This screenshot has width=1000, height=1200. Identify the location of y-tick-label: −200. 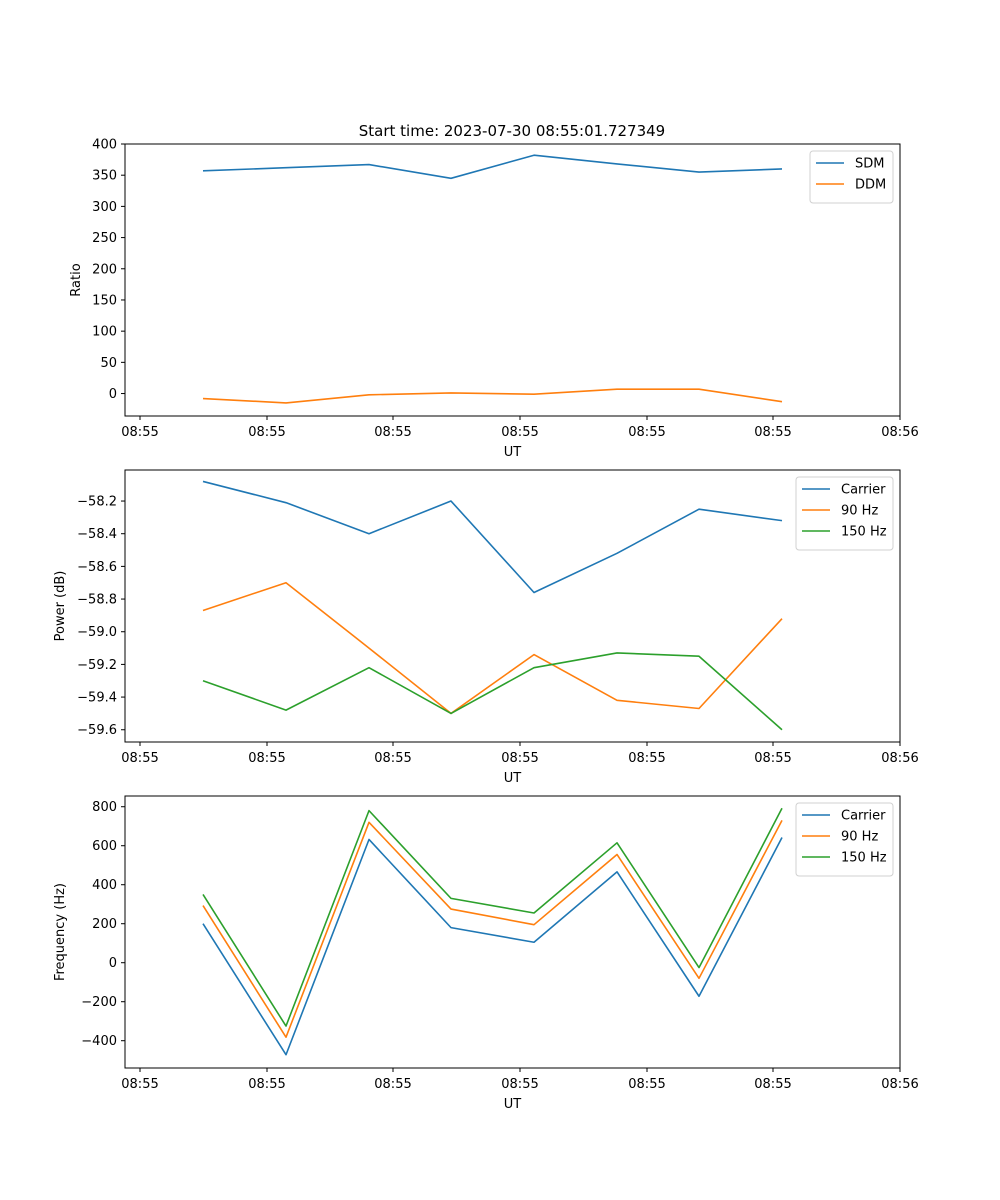
(99, 1002).